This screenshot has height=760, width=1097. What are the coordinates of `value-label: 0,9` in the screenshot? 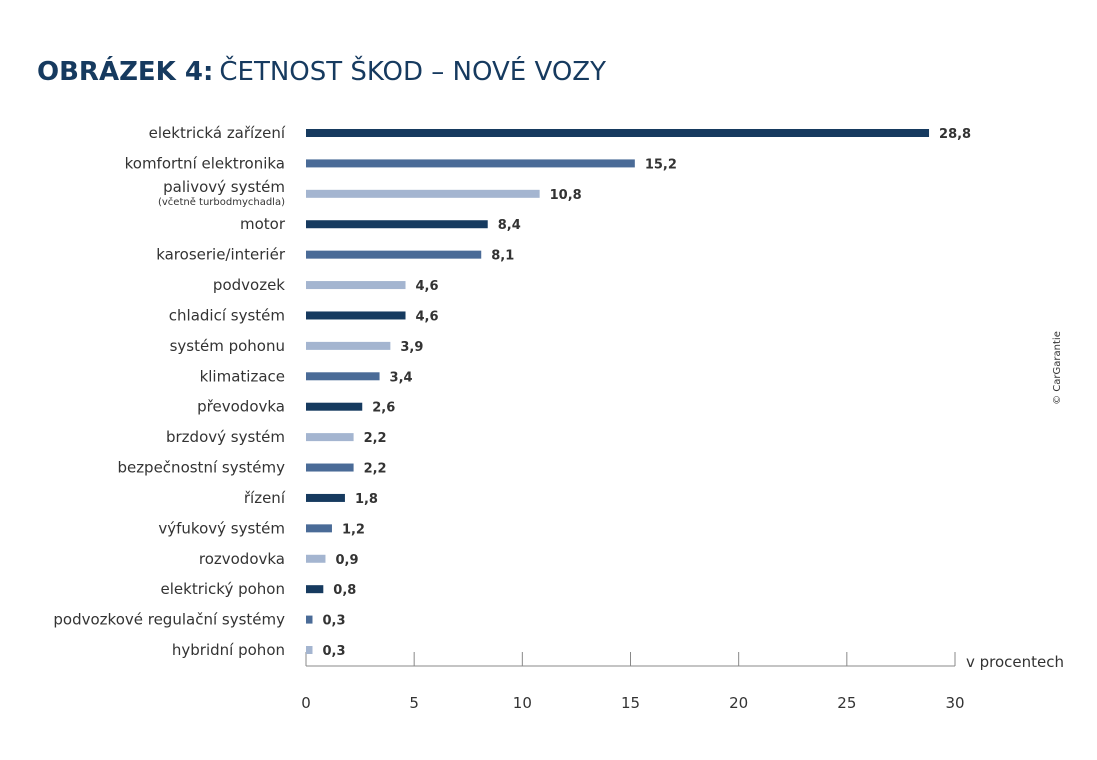 It's located at (346, 560).